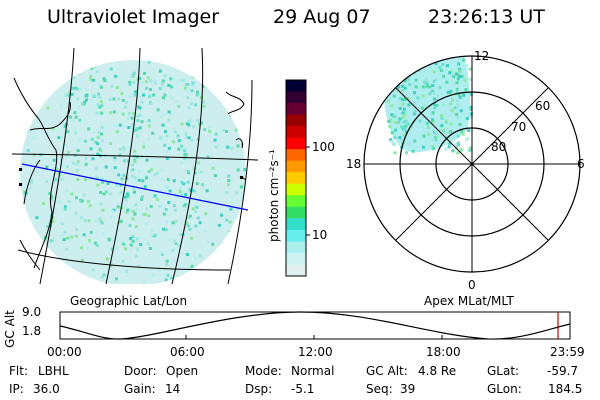 The width and height of the screenshot is (600, 400). Describe the element at coordinates (387, 371) in the screenshot. I see `gc-alt-label: GC Alt:` at that location.